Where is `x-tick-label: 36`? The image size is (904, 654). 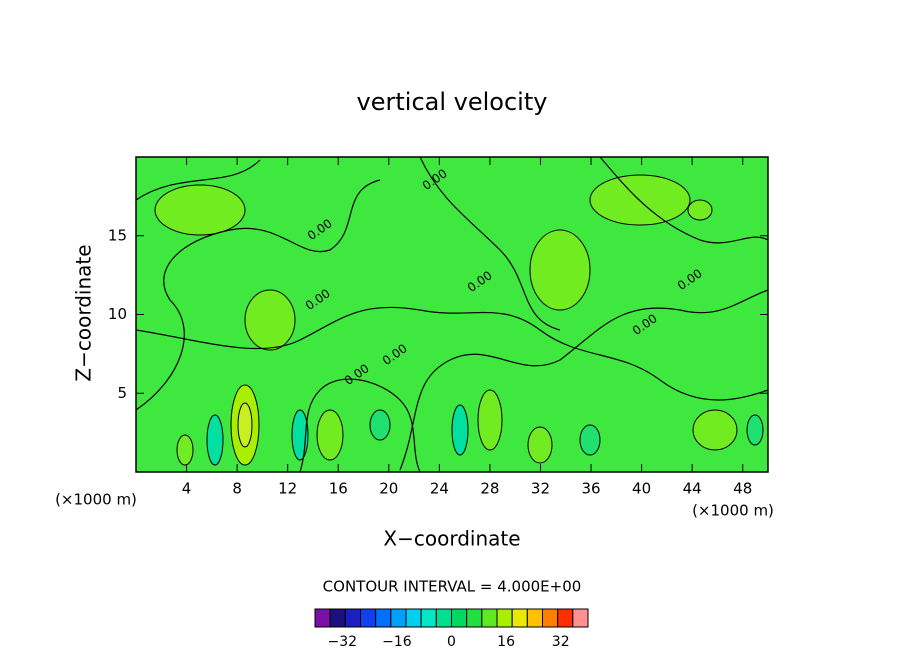
x-tick-label: 36 is located at coordinates (590, 489).